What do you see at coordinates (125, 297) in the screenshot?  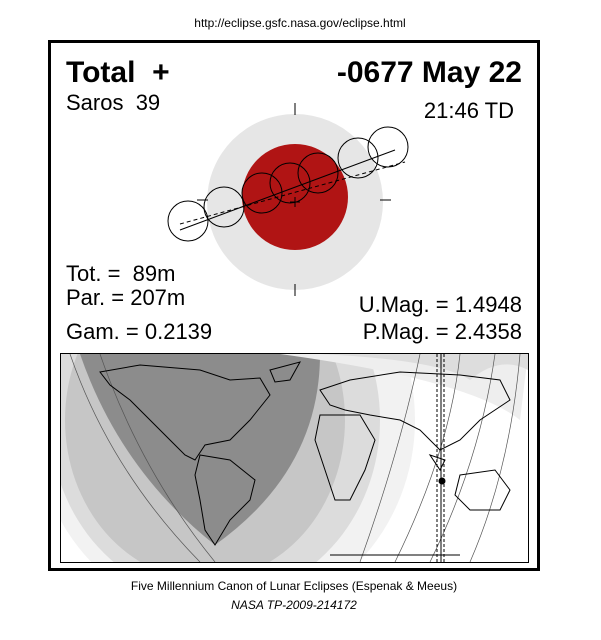 I see `partial: Par. = 207m` at bounding box center [125, 297].